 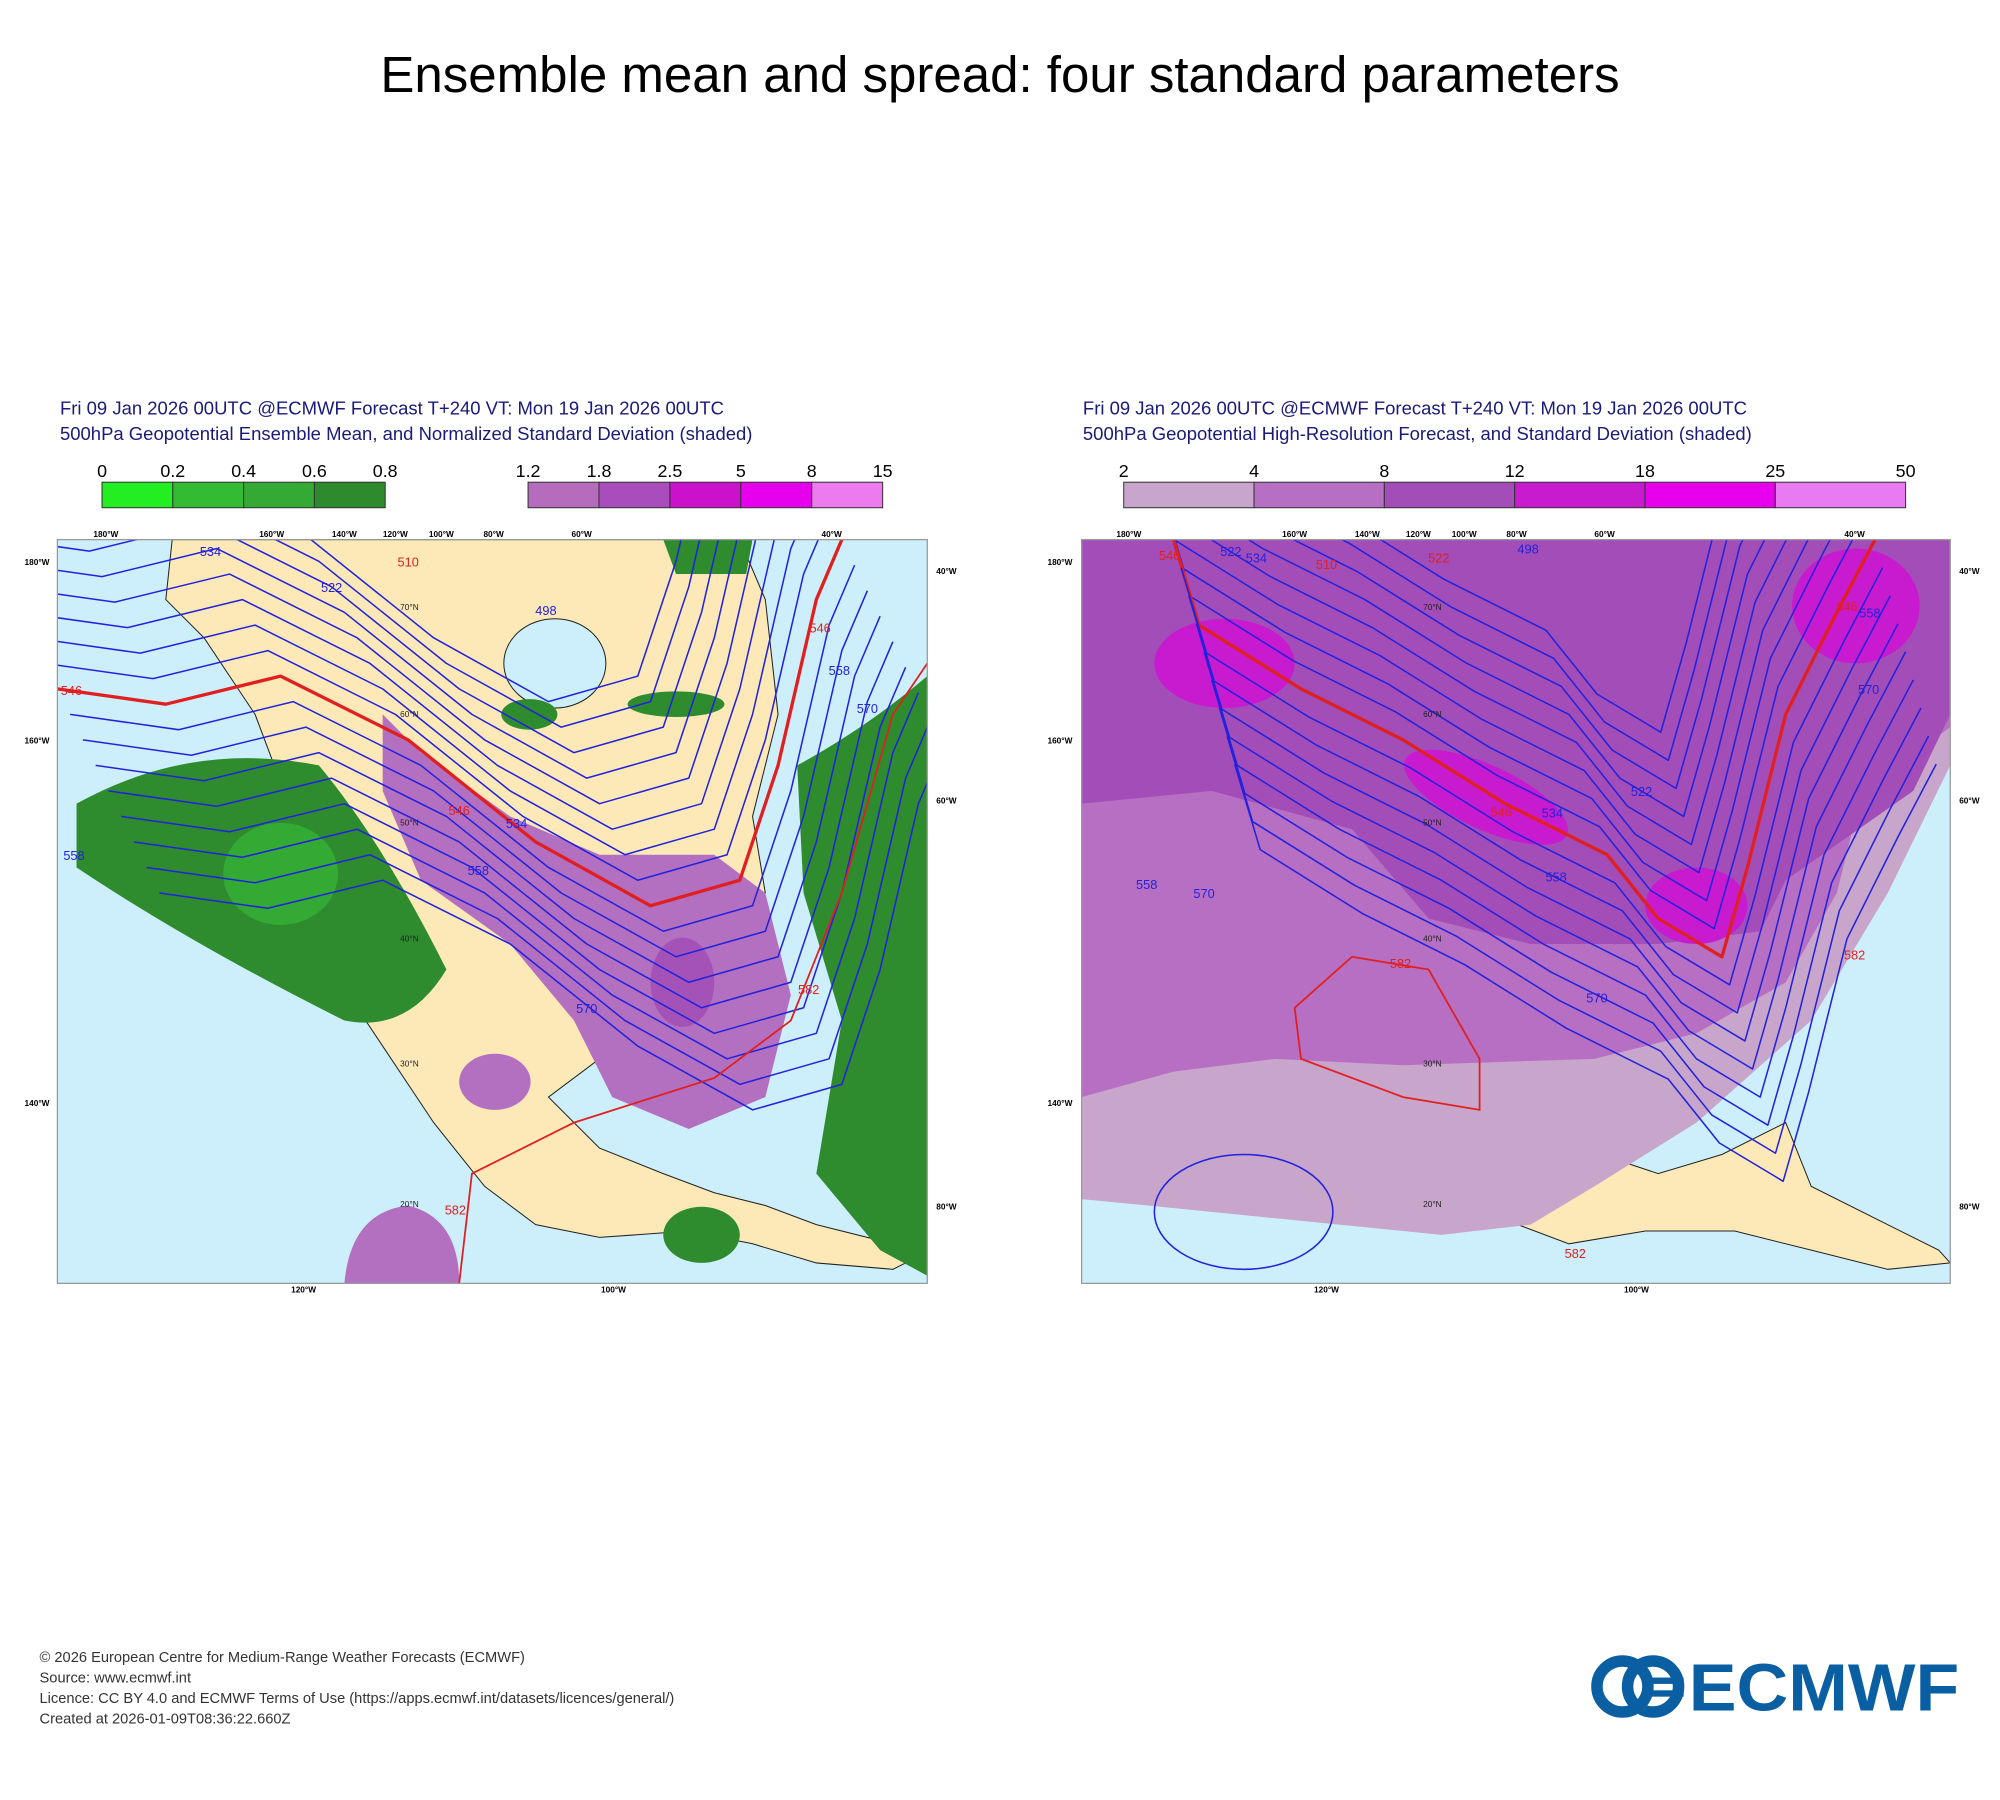 What do you see at coordinates (409, 1063) in the screenshot?
I see `lat-label: 30°N` at bounding box center [409, 1063].